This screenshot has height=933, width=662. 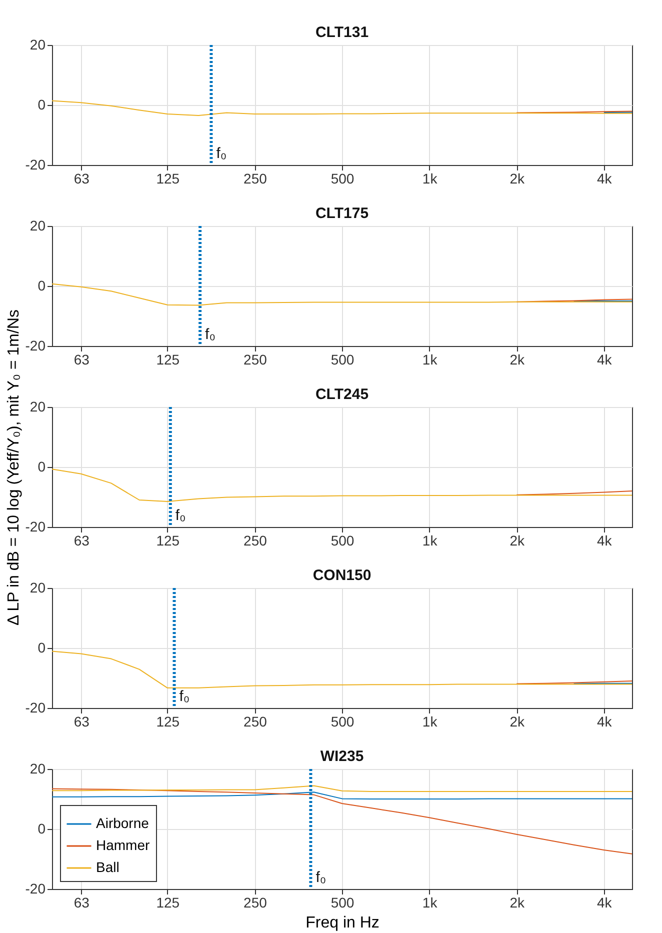 I want to click on x-axis-title: Freq in Hz, so click(x=343, y=923).